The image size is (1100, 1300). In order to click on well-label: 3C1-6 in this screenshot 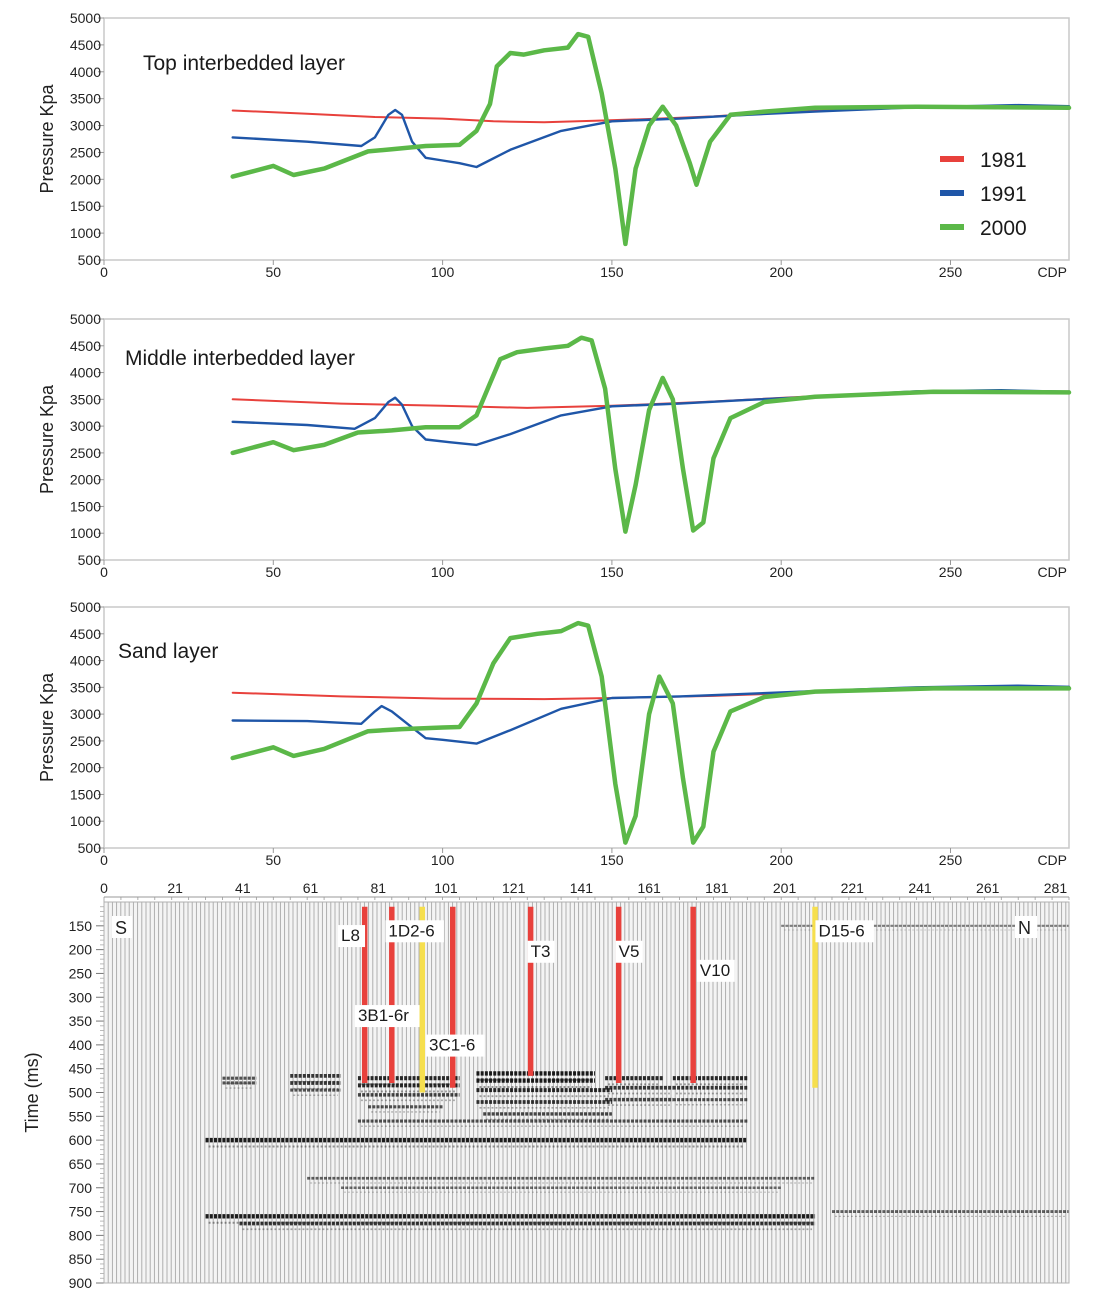, I will do `click(452, 1045)`.